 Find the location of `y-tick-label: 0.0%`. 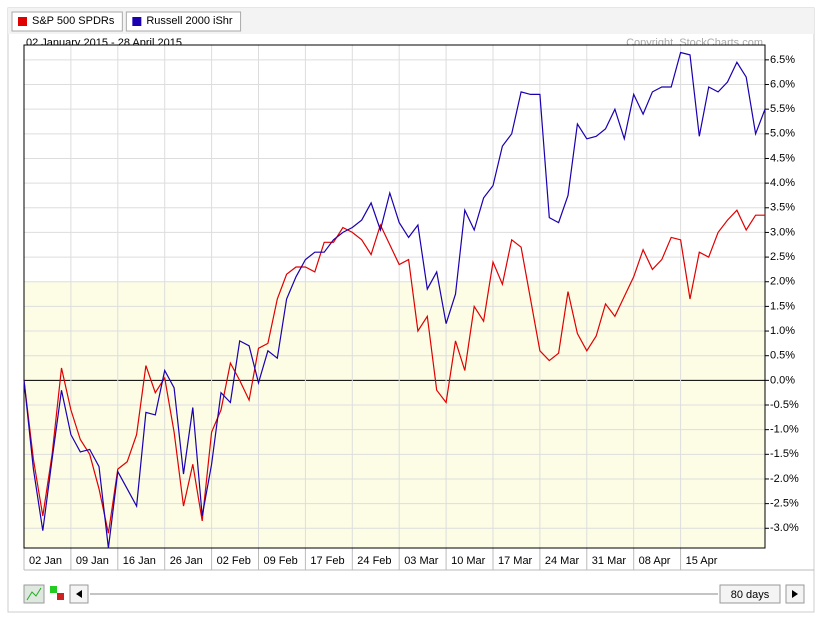

y-tick-label: 0.0% is located at coordinates (782, 380).